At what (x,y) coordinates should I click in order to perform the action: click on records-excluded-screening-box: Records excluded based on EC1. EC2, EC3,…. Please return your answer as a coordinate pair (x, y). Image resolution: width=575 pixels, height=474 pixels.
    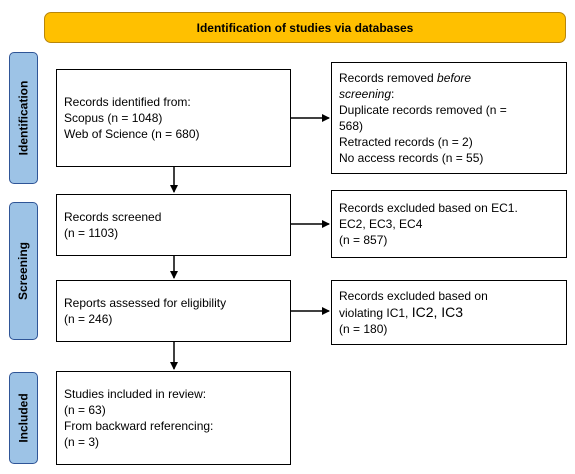
    Looking at the image, I should click on (449, 224).